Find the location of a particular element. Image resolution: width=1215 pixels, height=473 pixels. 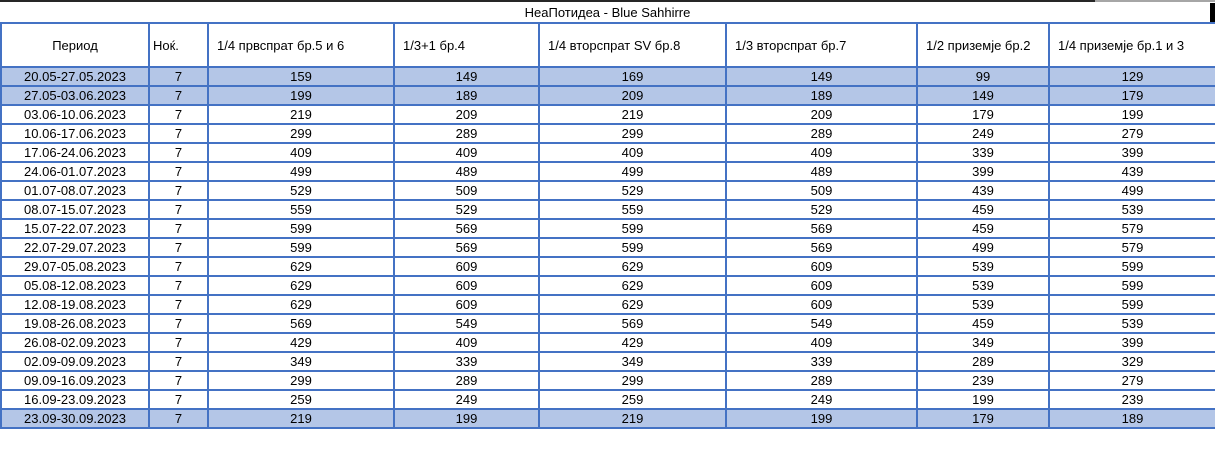

period-cell: 10.06-17.06.2023 is located at coordinates (75, 133).